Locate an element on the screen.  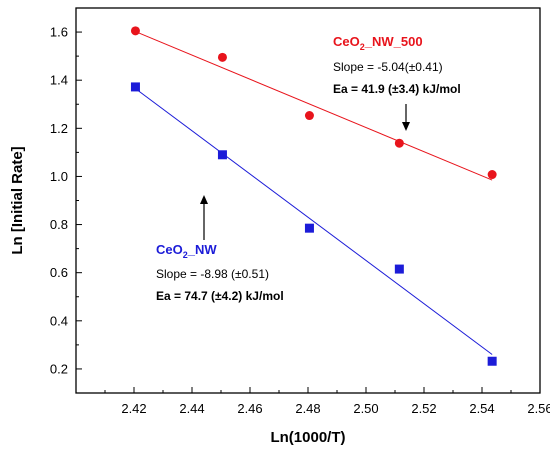
x-axis-title: Ln(1000/T) is located at coordinates (307, 437).